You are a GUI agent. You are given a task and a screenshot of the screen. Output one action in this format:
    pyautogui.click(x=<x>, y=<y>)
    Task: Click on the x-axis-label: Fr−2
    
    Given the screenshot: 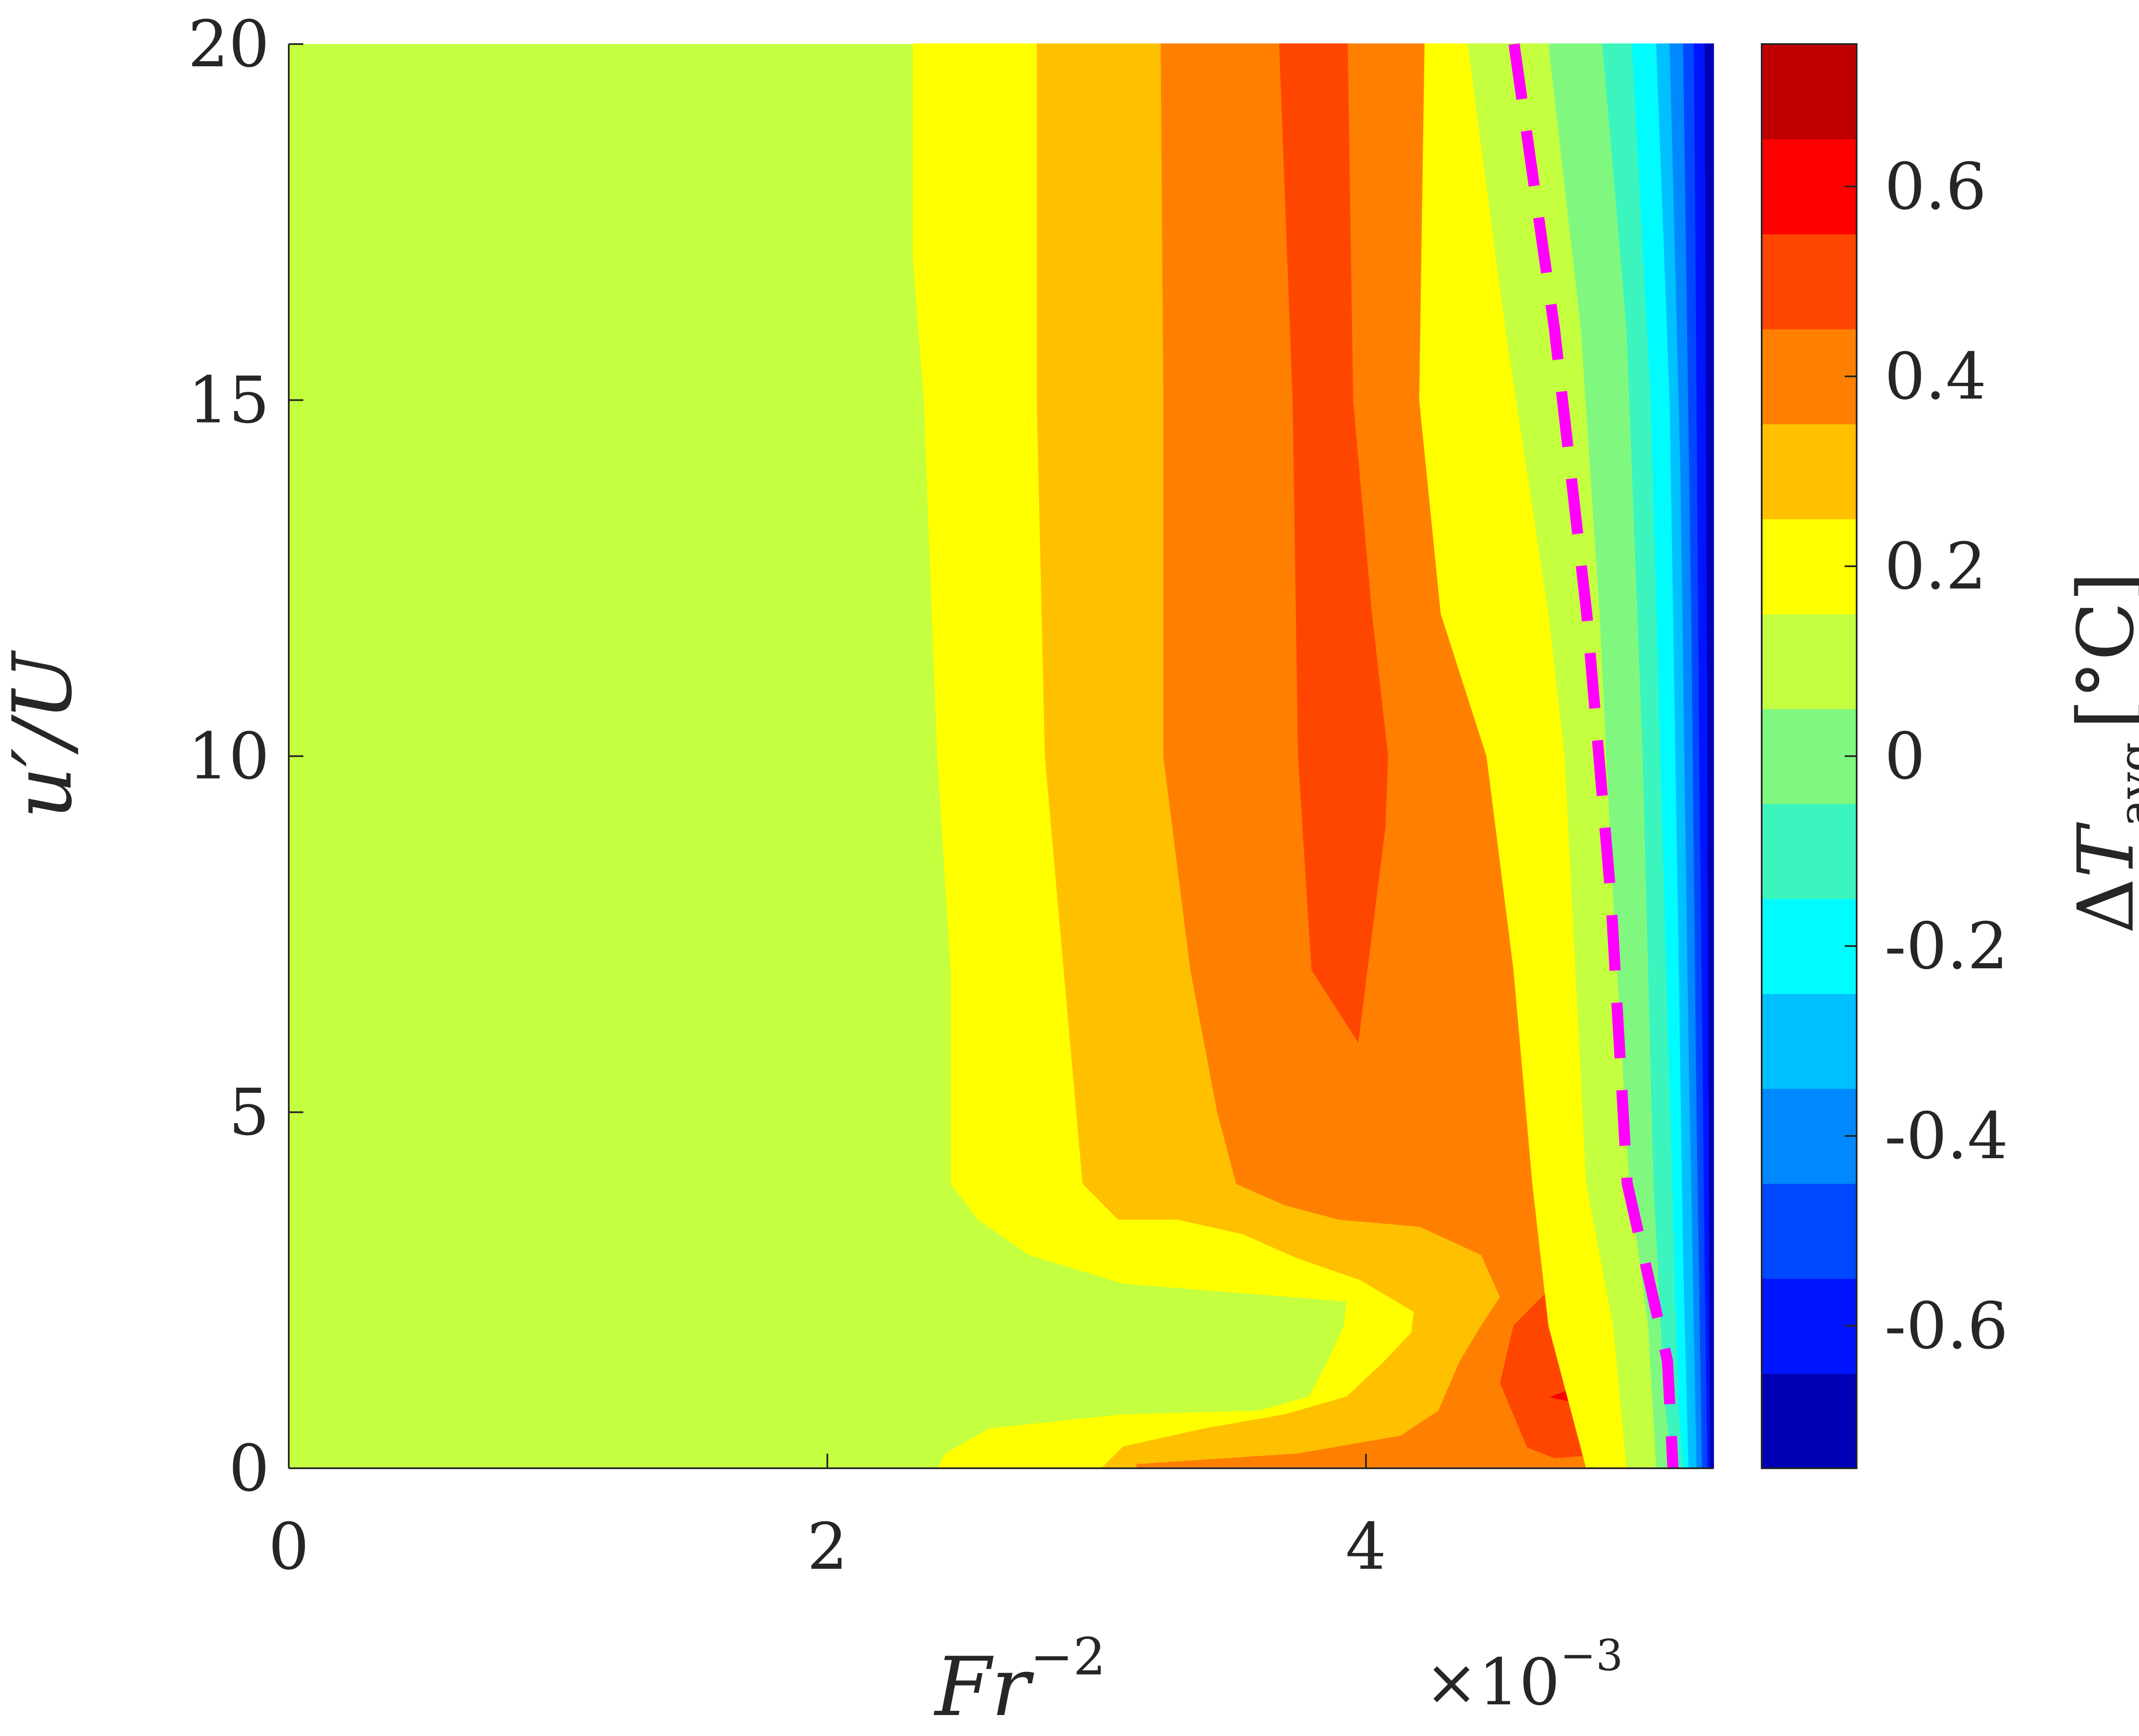 What is the action you would take?
    pyautogui.click(x=1020, y=1681)
    